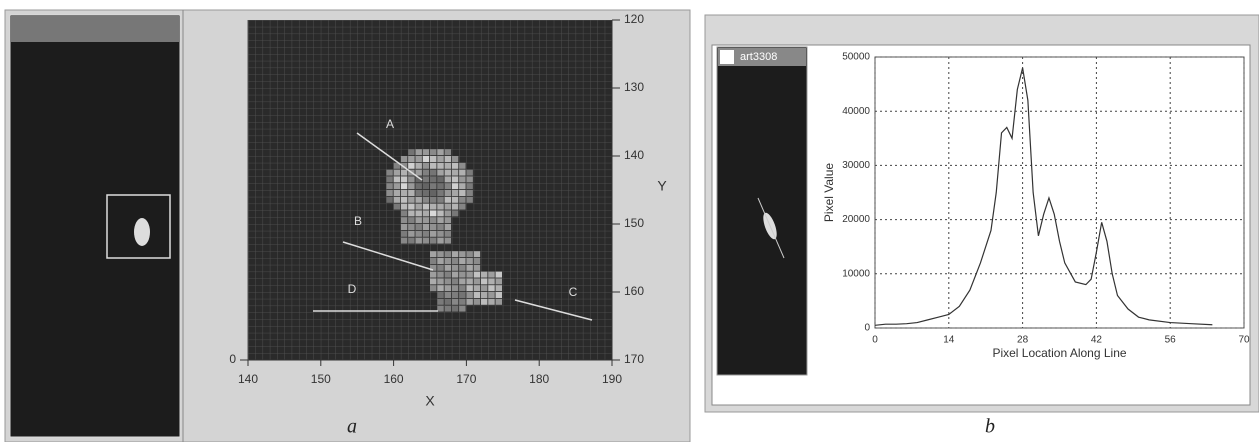  I want to click on y-tick-label: 170, so click(634, 359).